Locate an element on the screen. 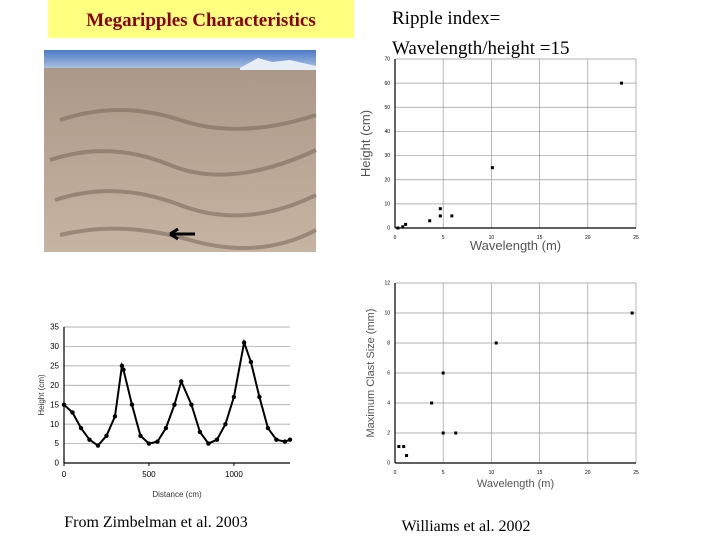  y-tick-label: 6 is located at coordinates (388, 374).